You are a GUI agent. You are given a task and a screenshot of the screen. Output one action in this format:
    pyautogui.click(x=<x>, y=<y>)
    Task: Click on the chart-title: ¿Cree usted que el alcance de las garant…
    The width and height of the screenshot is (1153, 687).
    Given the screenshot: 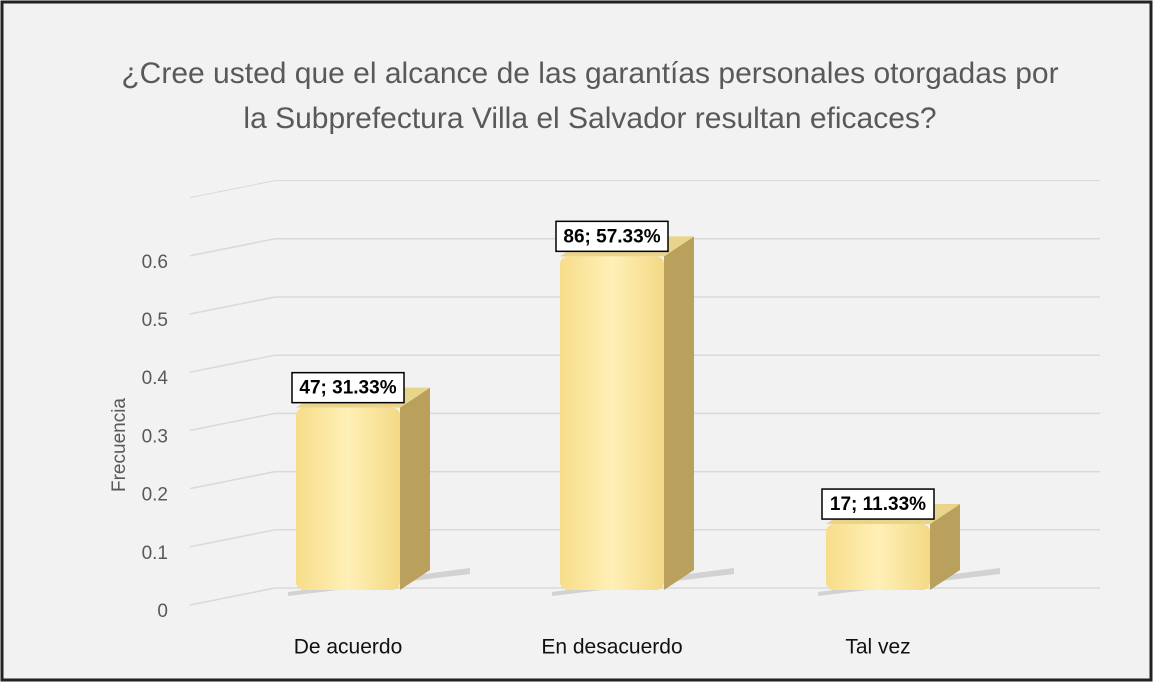 What is the action you would take?
    pyautogui.click(x=589, y=73)
    